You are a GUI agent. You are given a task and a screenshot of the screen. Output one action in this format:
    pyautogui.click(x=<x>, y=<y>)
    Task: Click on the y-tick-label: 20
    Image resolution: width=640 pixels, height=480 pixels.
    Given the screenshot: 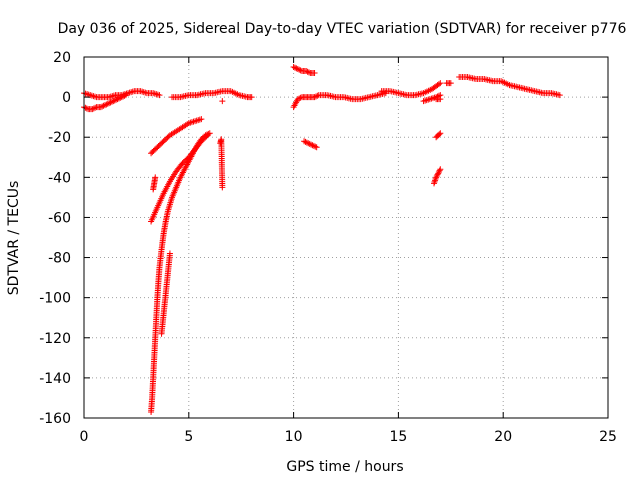 What is the action you would take?
    pyautogui.click(x=62, y=58)
    